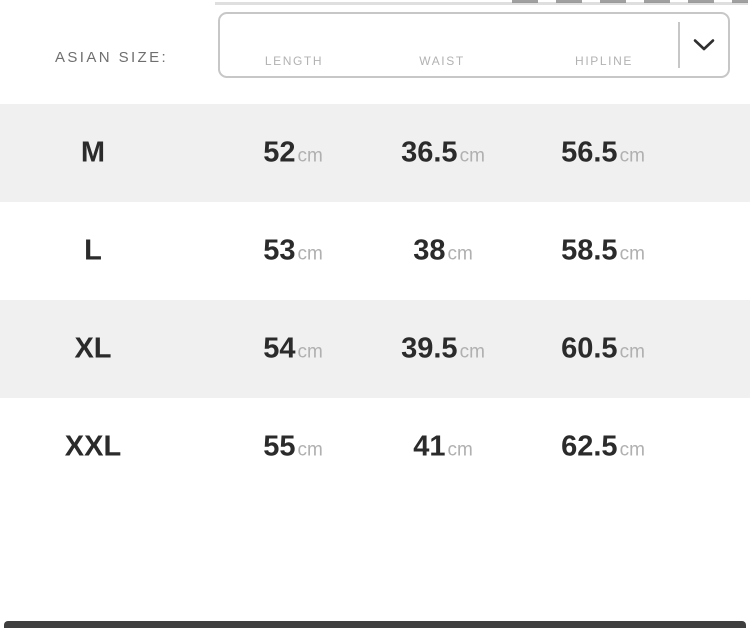  I want to click on waist-value: 39.5 cm, so click(443, 348).